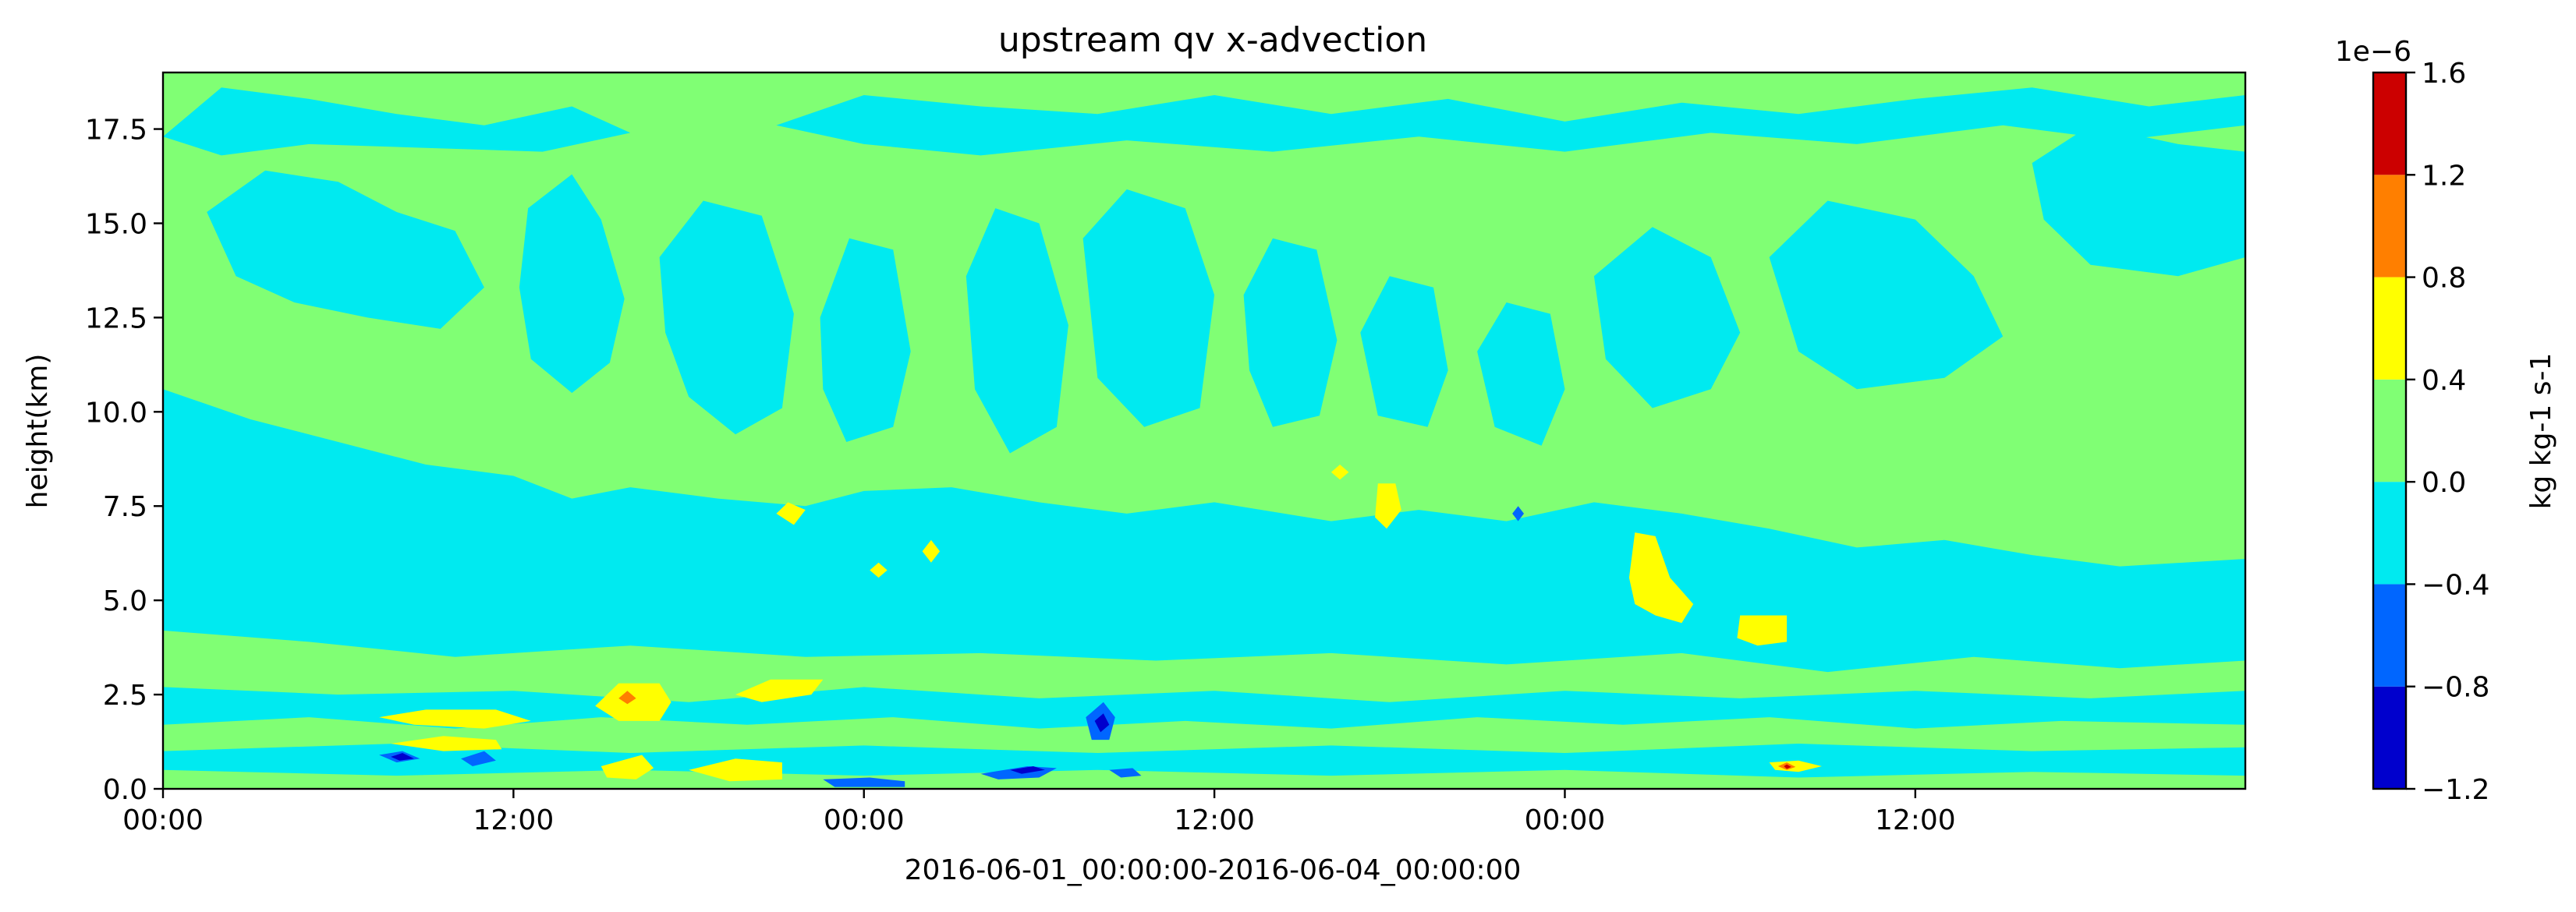 The width and height of the screenshot is (2576, 912). I want to click on colorbar-label: kg kg-1 s-1, so click(2541, 431).